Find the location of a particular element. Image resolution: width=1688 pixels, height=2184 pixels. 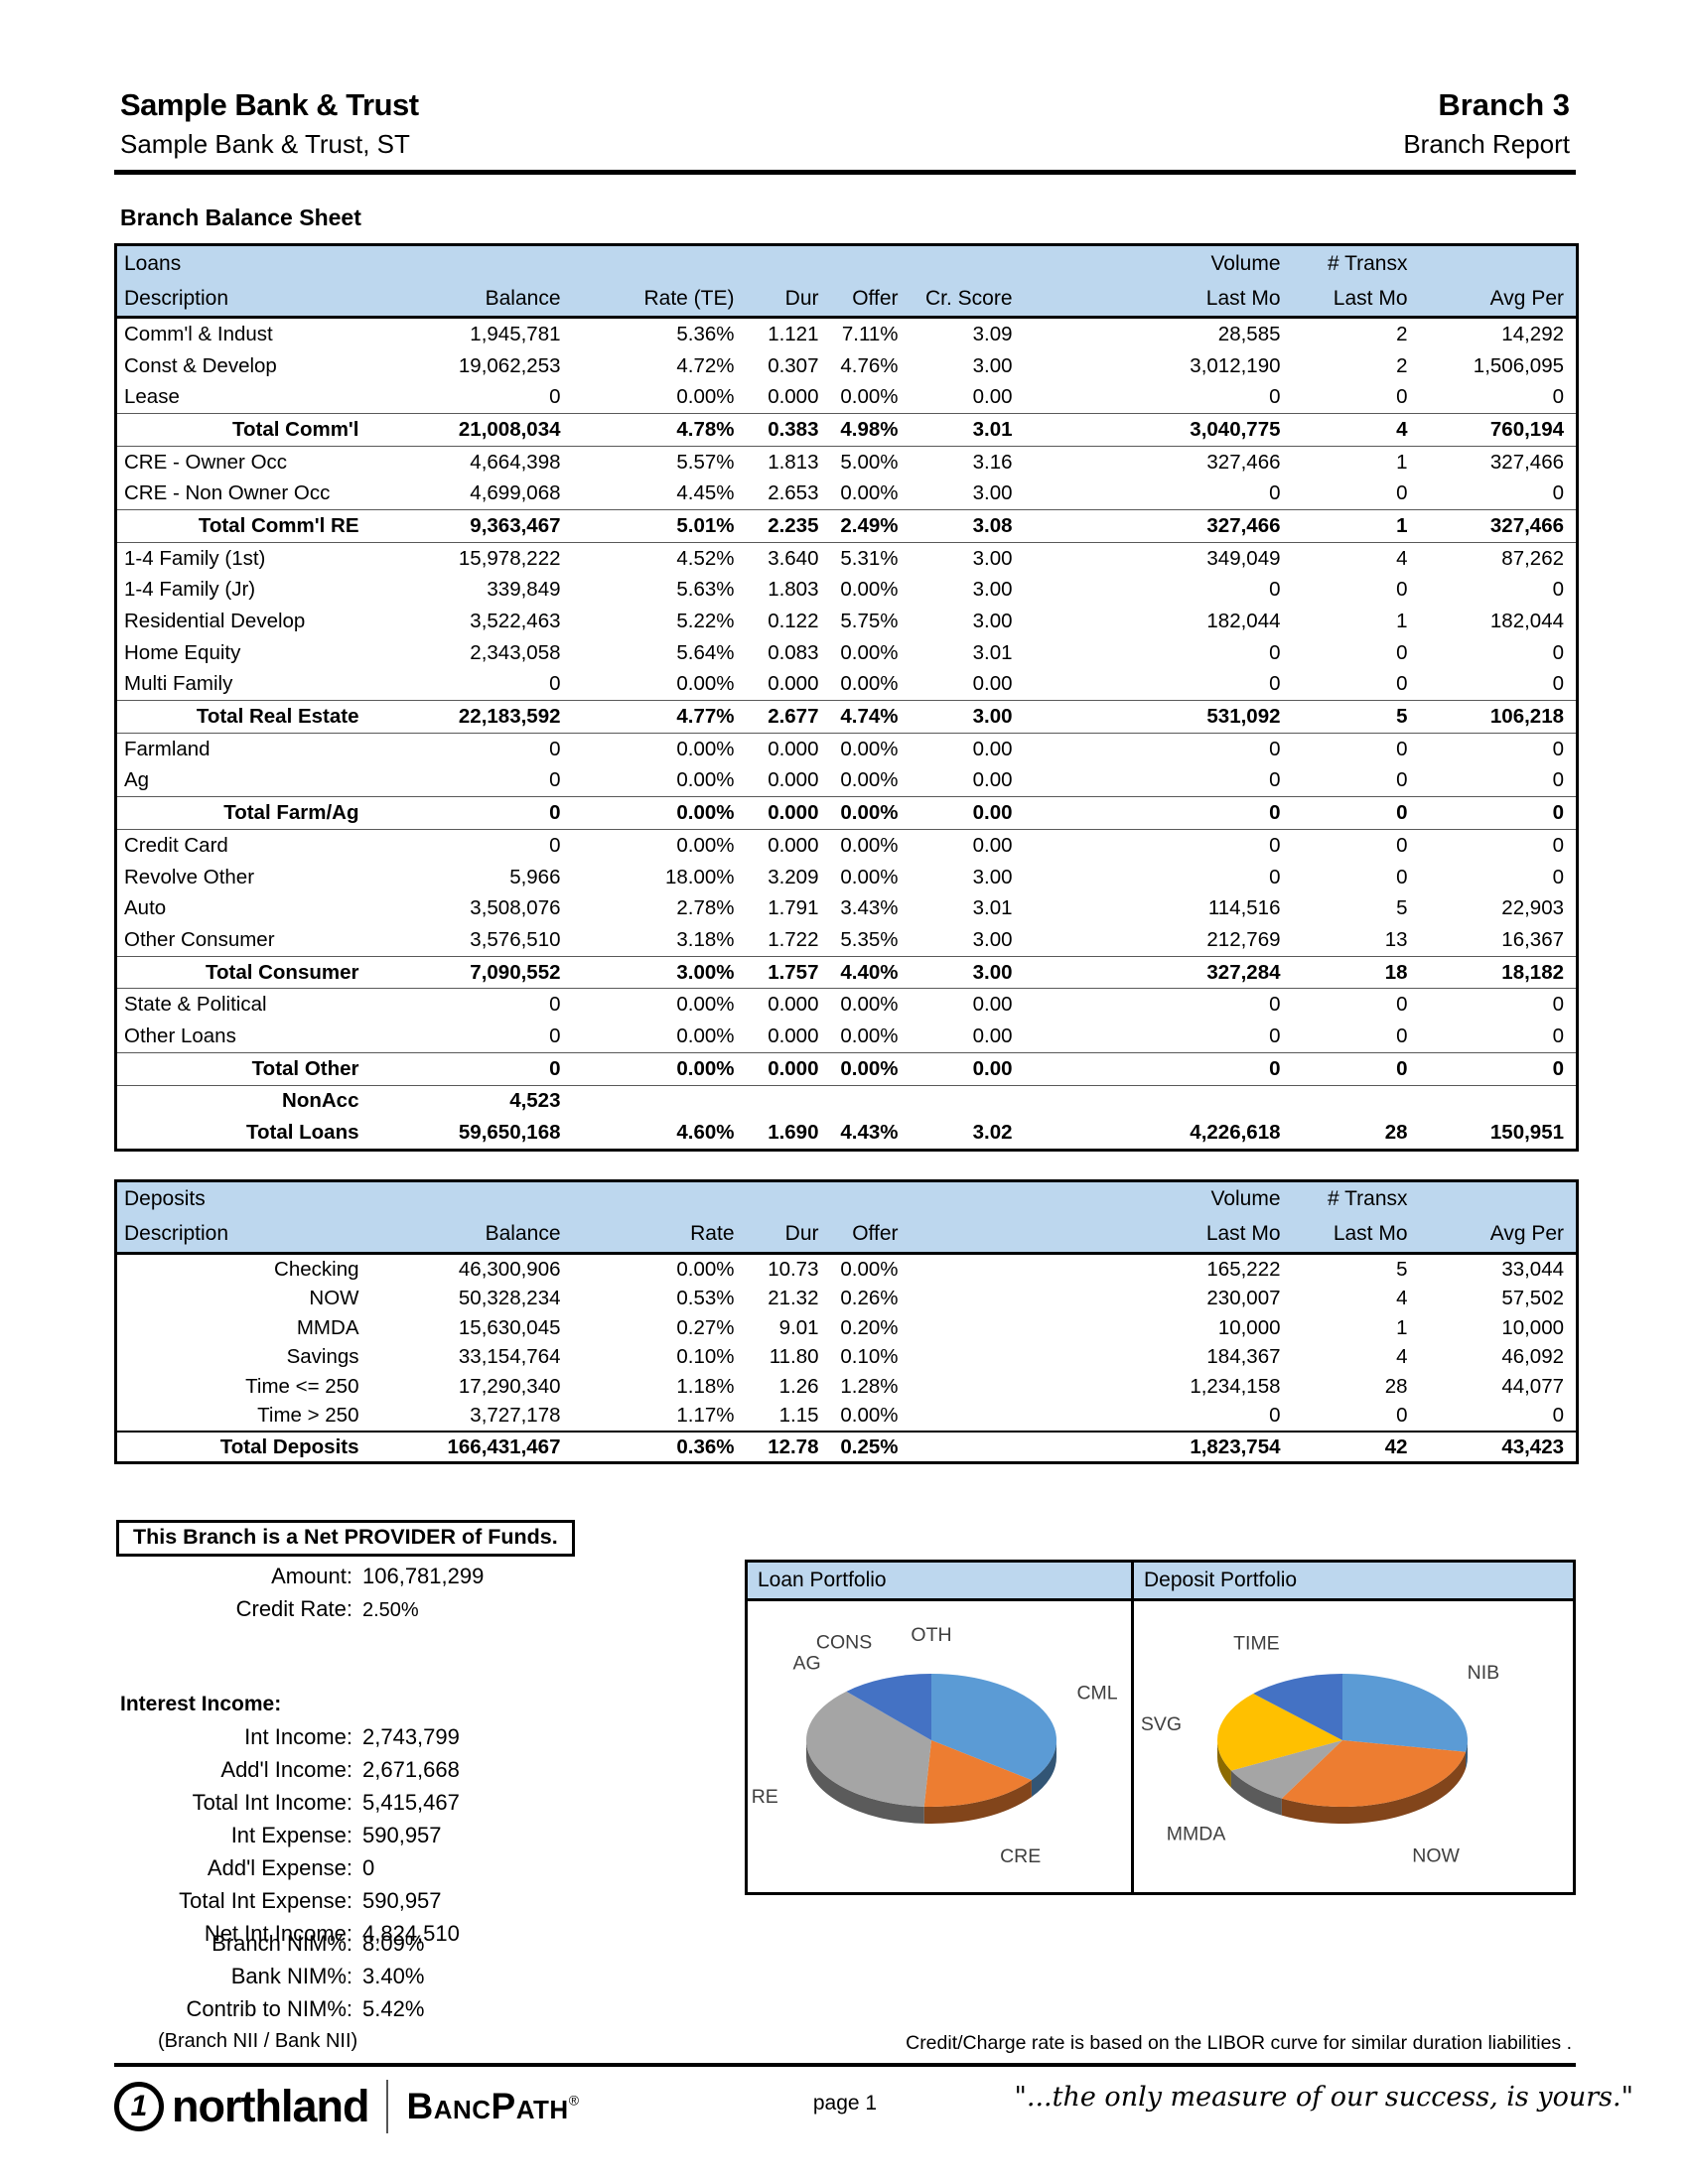

pie-slice-cml is located at coordinates (993, 1727).